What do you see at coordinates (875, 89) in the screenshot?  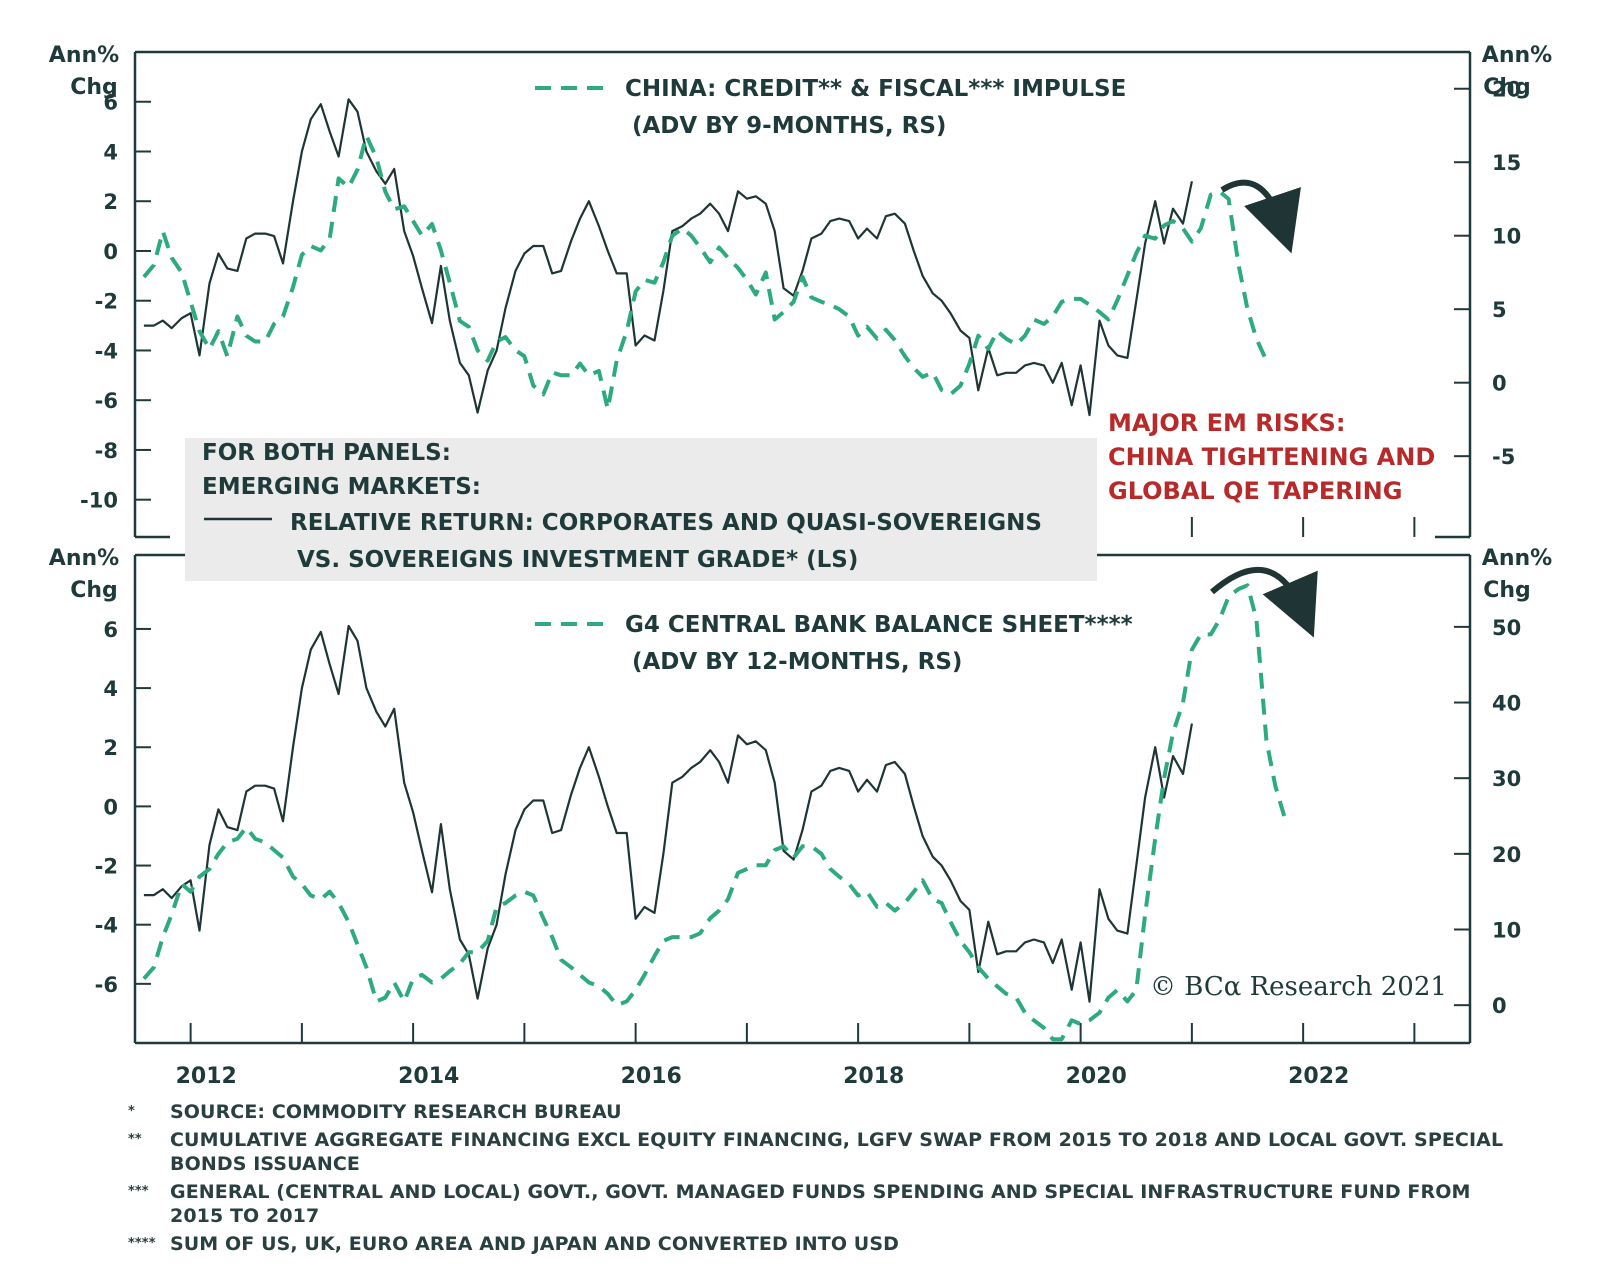 I see `dashed-series-legend-label: CHINA: CREDIT** & FISCAL*** IMPULSE` at bounding box center [875, 89].